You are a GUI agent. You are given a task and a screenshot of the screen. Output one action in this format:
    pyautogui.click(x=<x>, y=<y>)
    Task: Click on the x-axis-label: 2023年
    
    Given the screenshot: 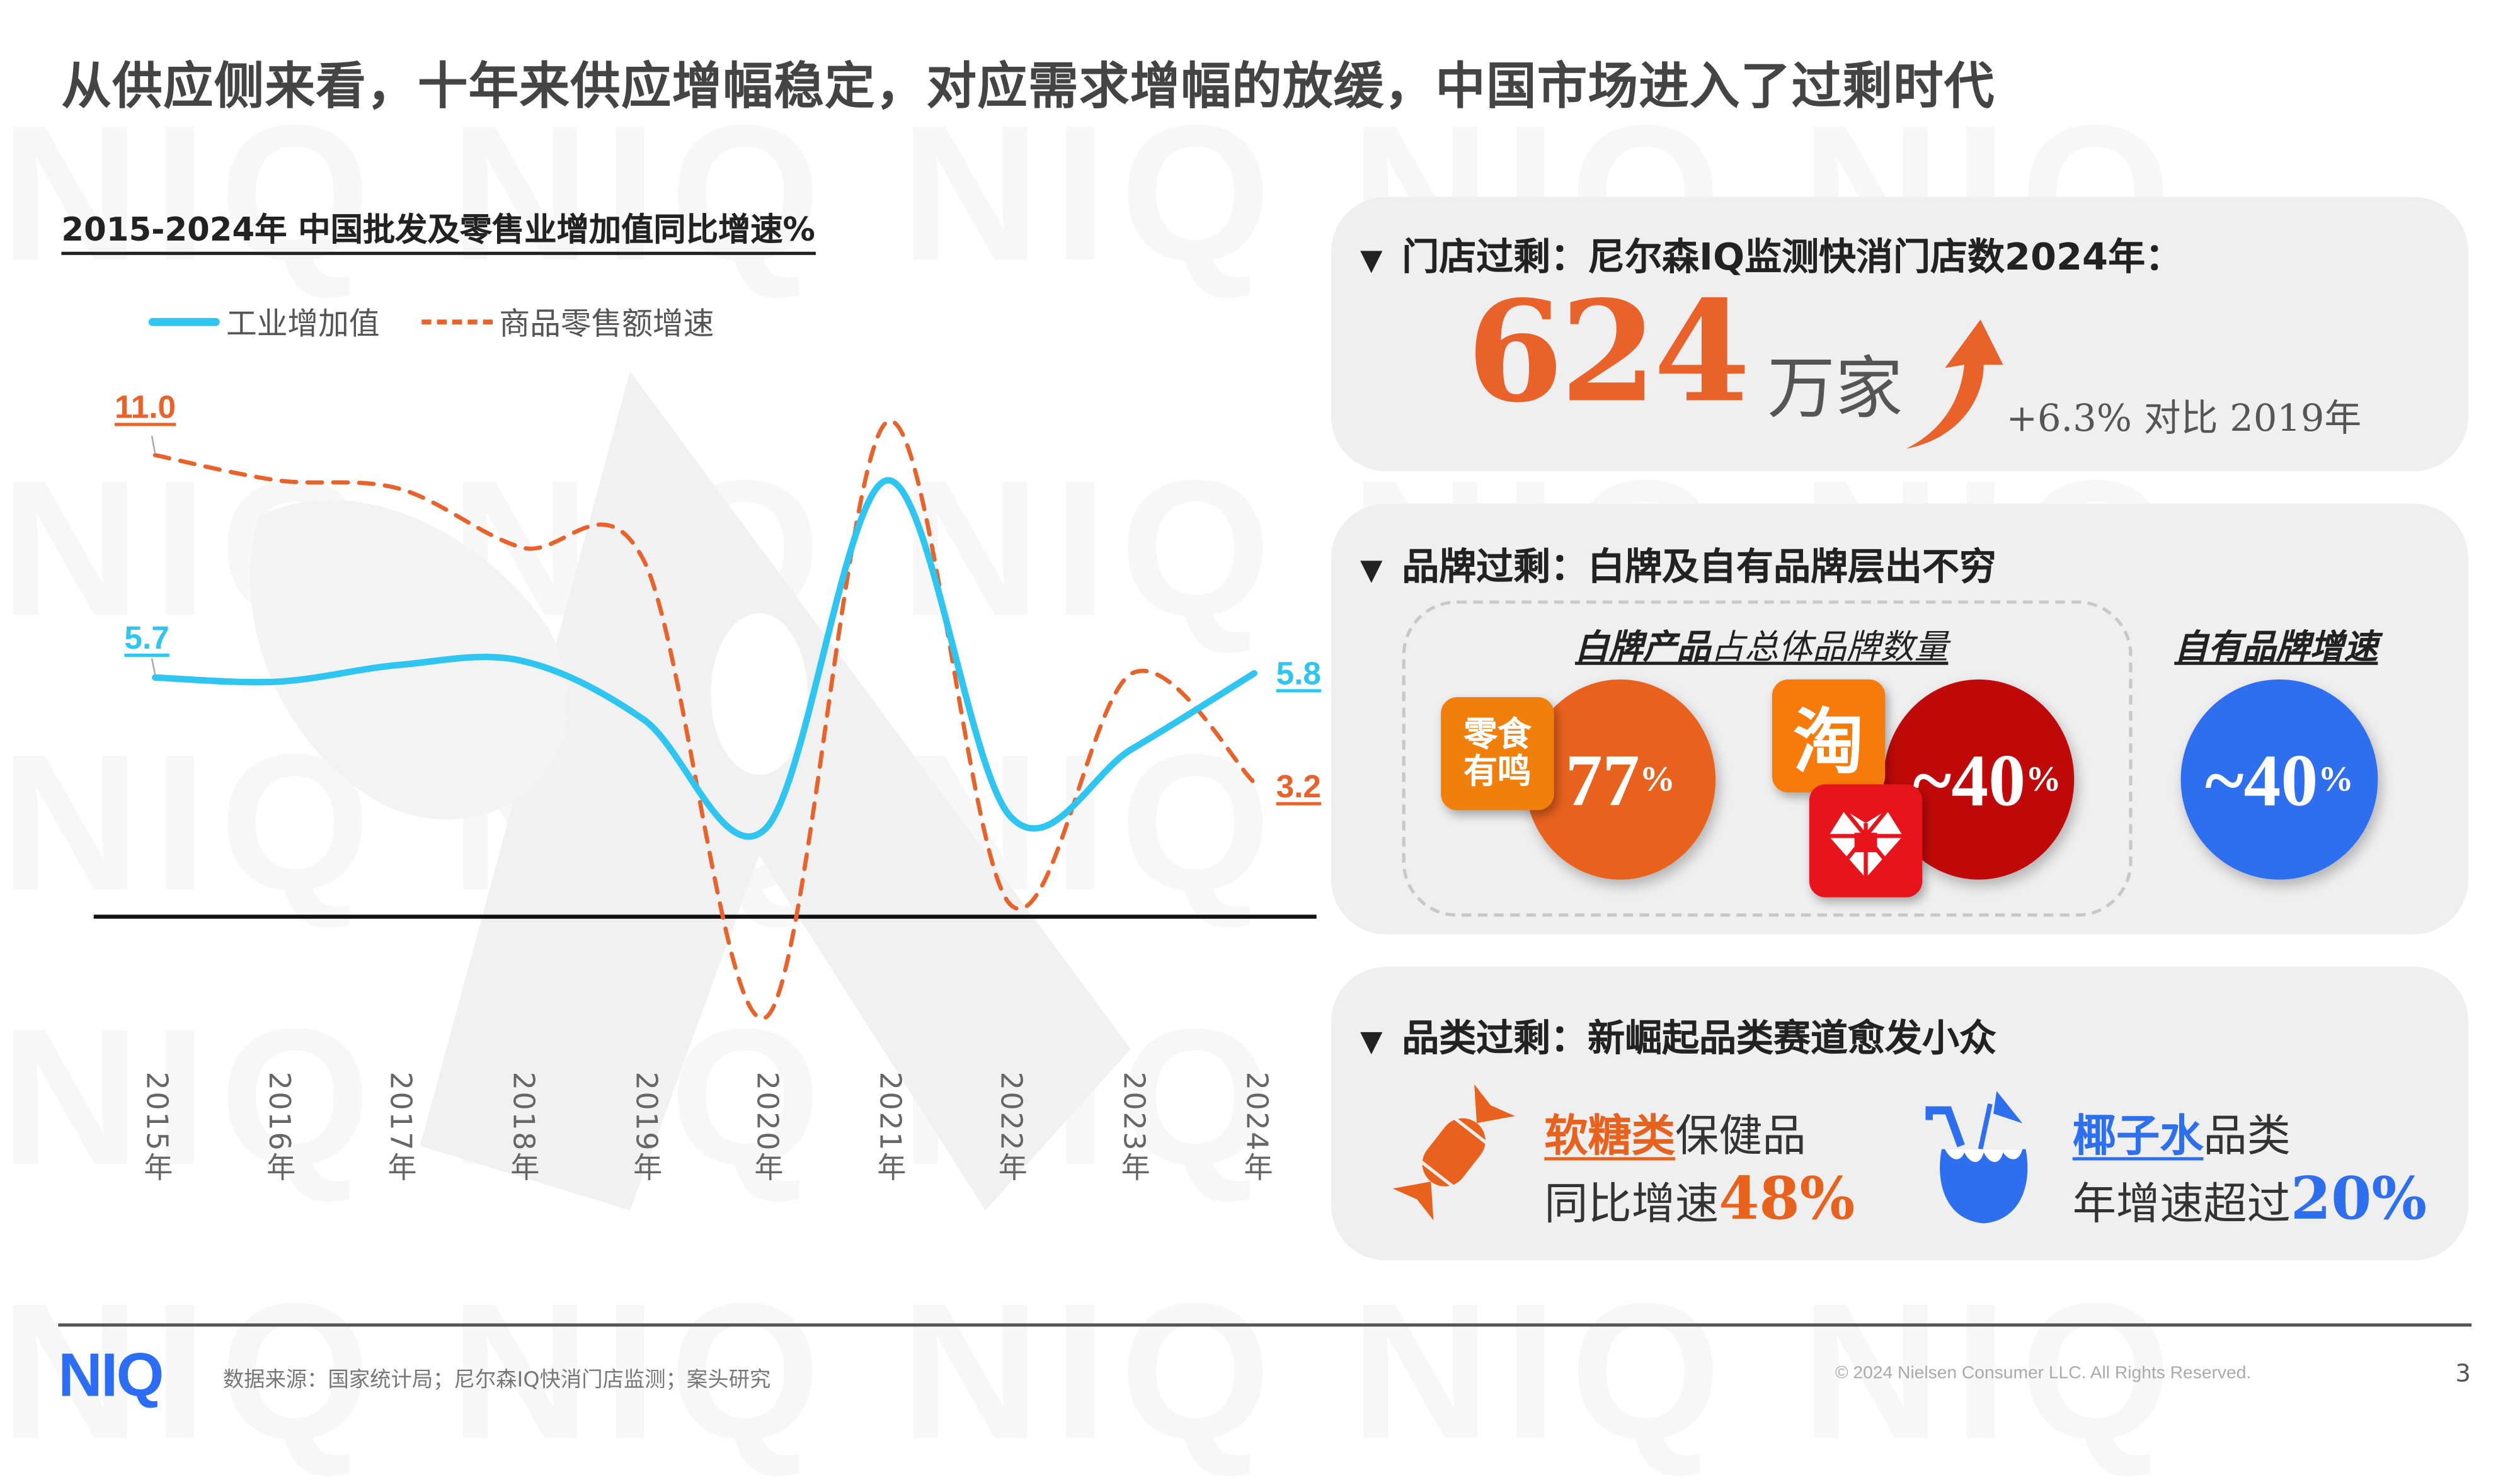 What is the action you would take?
    pyautogui.click(x=1133, y=1127)
    